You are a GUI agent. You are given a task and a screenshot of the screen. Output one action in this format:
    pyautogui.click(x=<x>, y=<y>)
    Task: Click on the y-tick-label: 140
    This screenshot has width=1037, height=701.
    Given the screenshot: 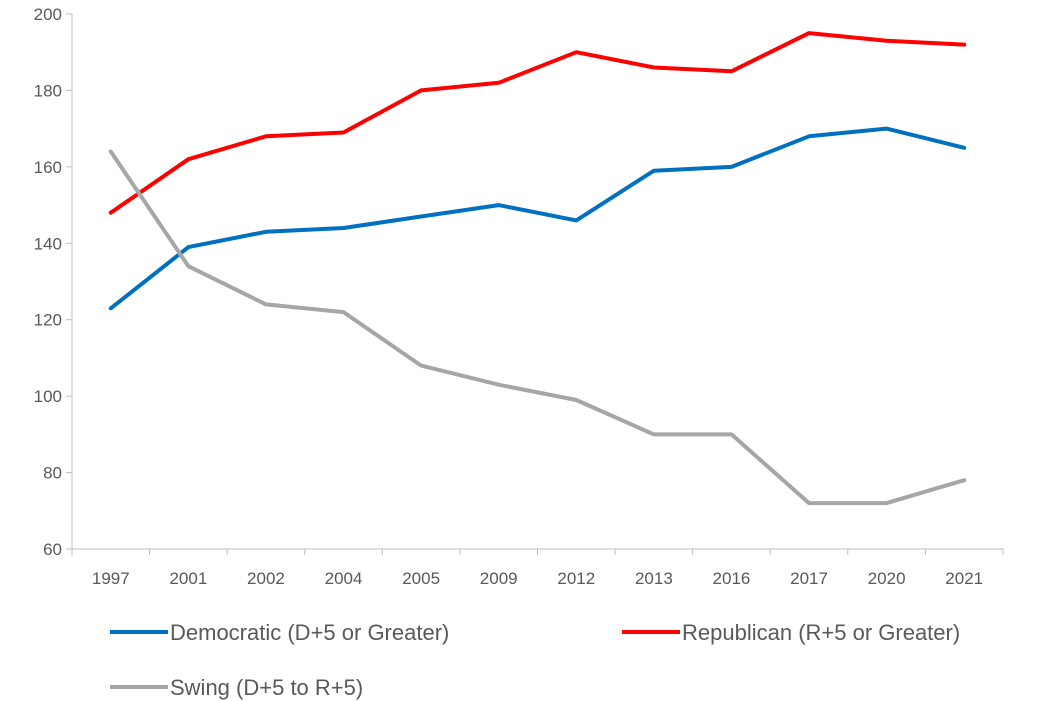 What is the action you would take?
    pyautogui.click(x=48, y=243)
    